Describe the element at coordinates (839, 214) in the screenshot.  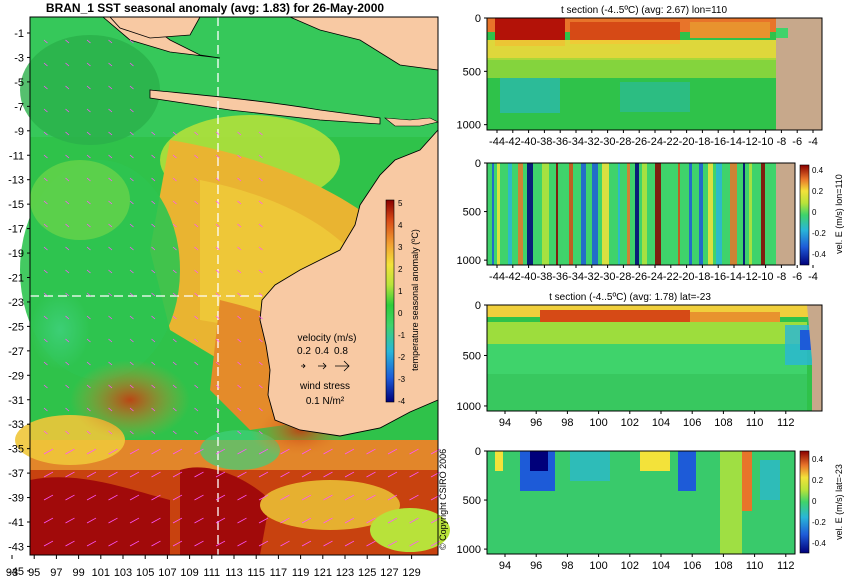
I see `vel-colorbar-1-label: vel. E (m/s) lon=110` at that location.